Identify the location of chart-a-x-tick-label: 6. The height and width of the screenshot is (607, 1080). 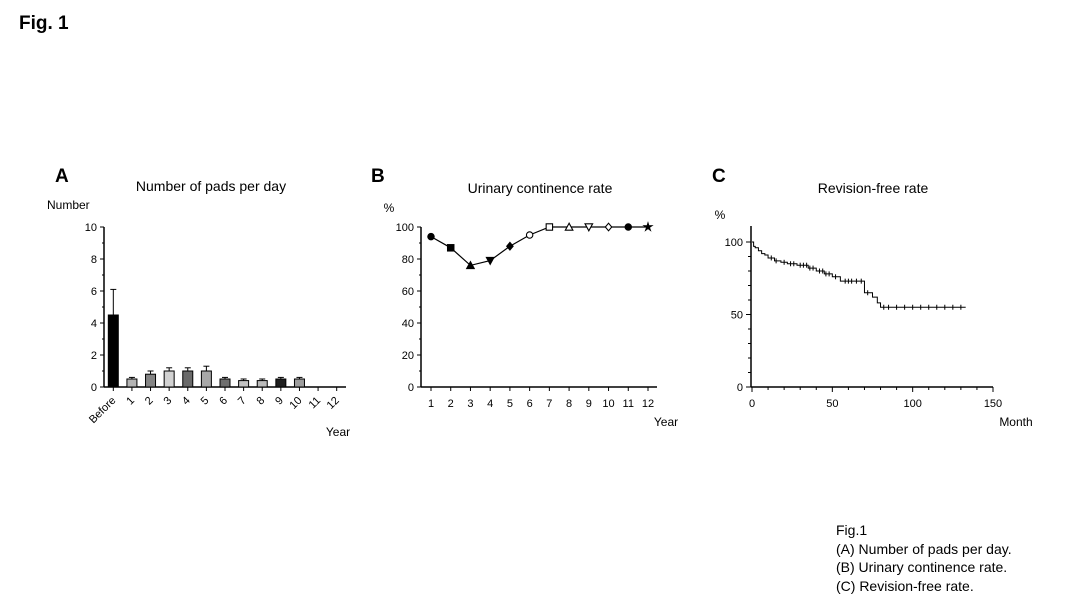
(223, 401).